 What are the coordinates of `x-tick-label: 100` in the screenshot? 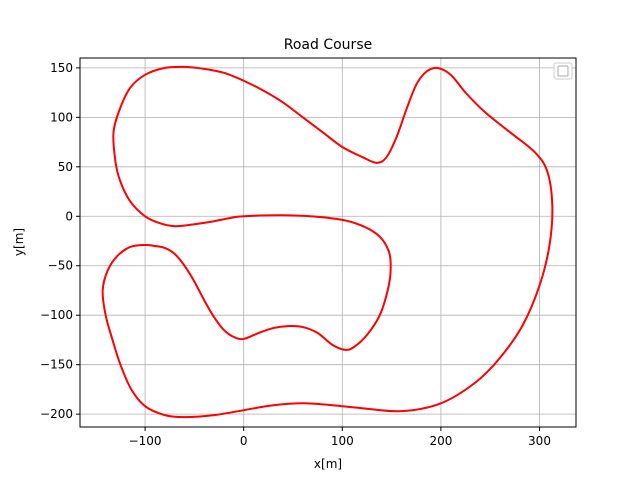 It's located at (342, 441).